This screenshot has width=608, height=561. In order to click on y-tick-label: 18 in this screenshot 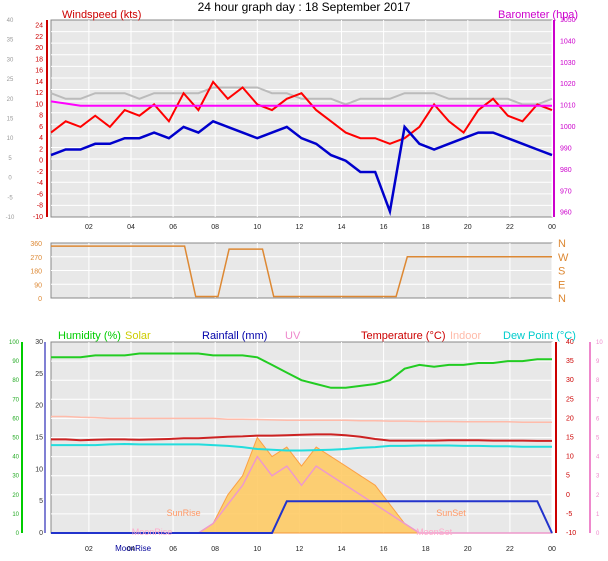, I will do `click(39, 59)`.